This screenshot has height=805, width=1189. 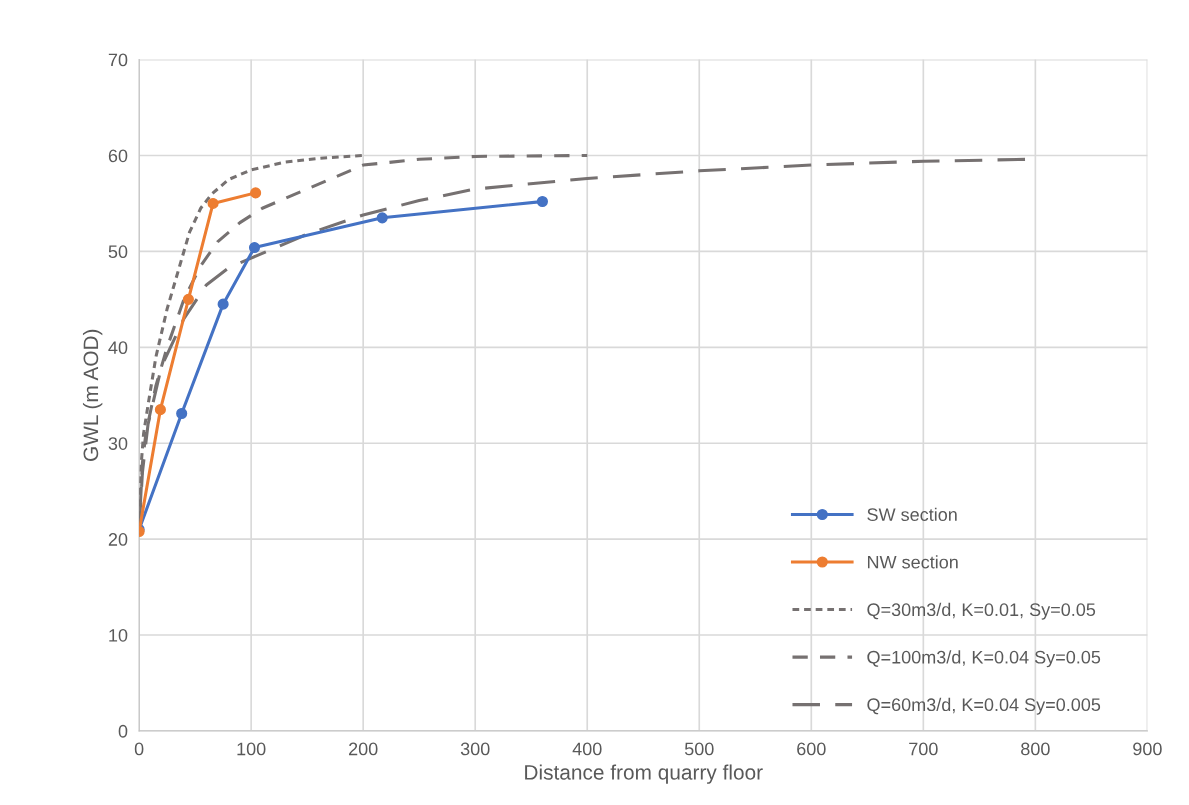 What do you see at coordinates (699, 749) in the screenshot?
I see `x-tick-label: 500` at bounding box center [699, 749].